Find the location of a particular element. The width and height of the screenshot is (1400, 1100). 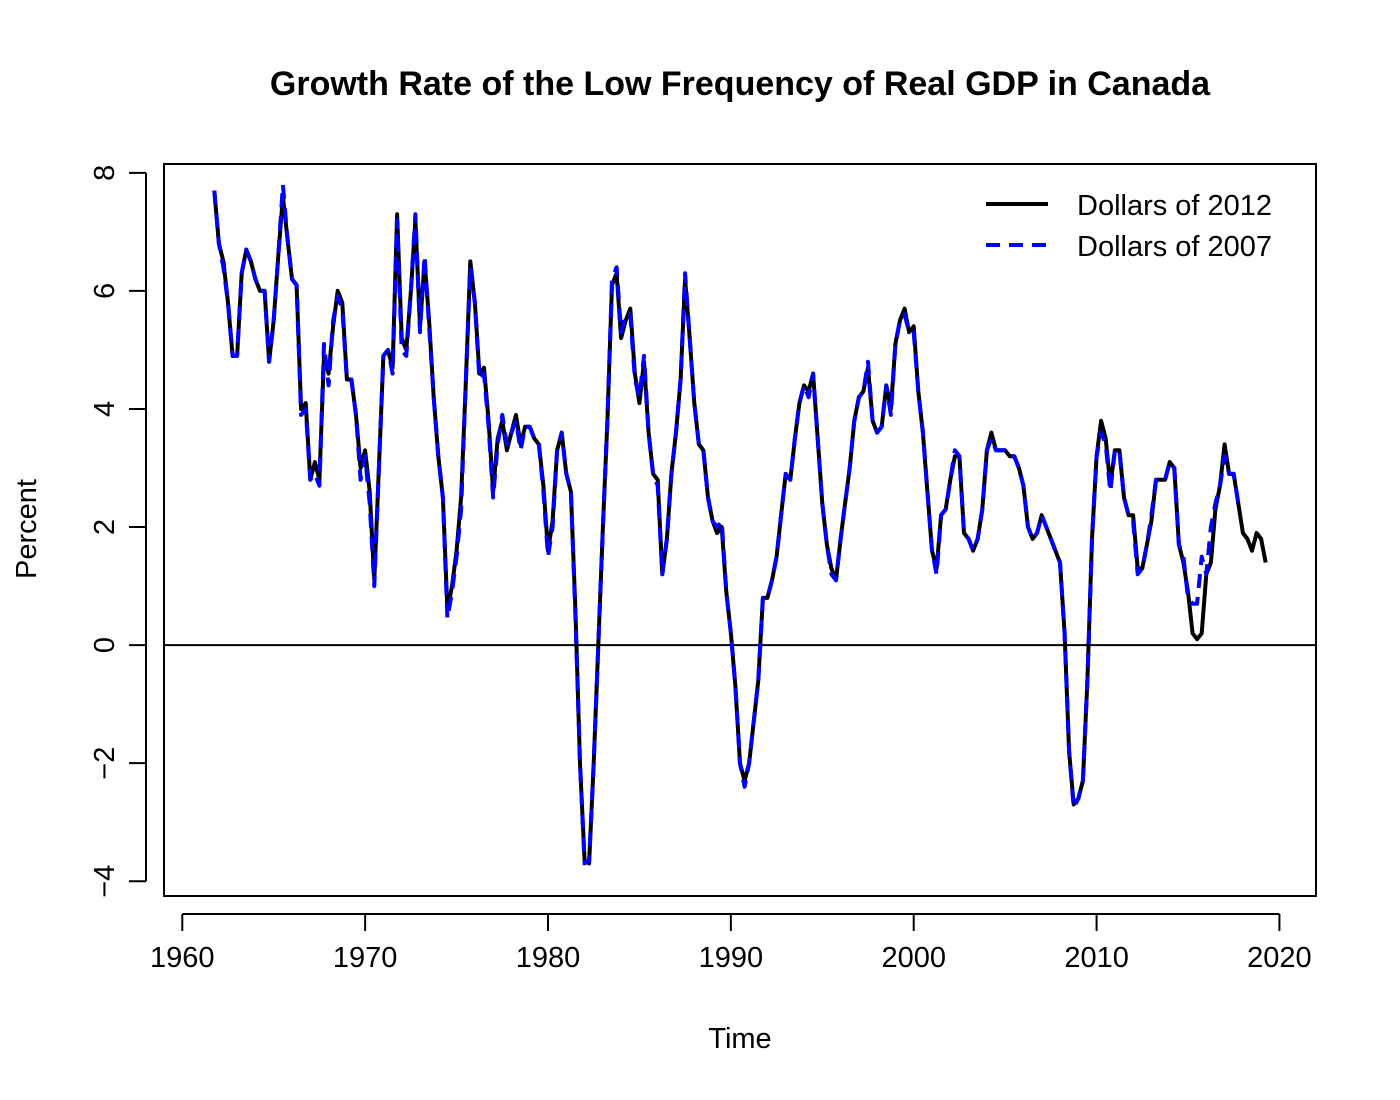

y-tick-label-4: 4 is located at coordinates (105, 409).